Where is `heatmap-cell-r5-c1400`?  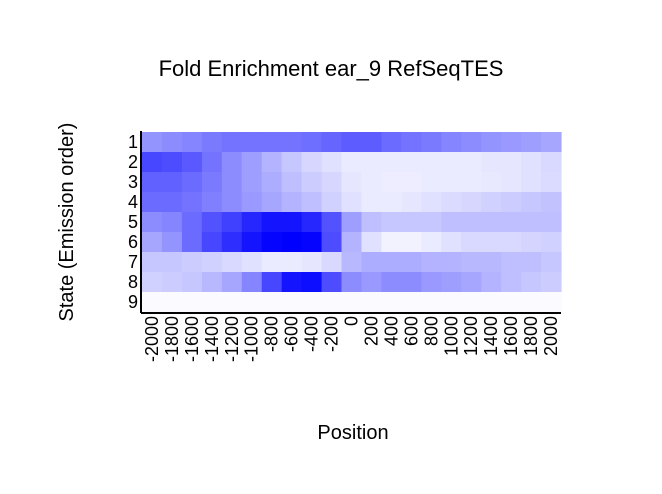 heatmap-cell-r5-c1400 is located at coordinates (491, 222).